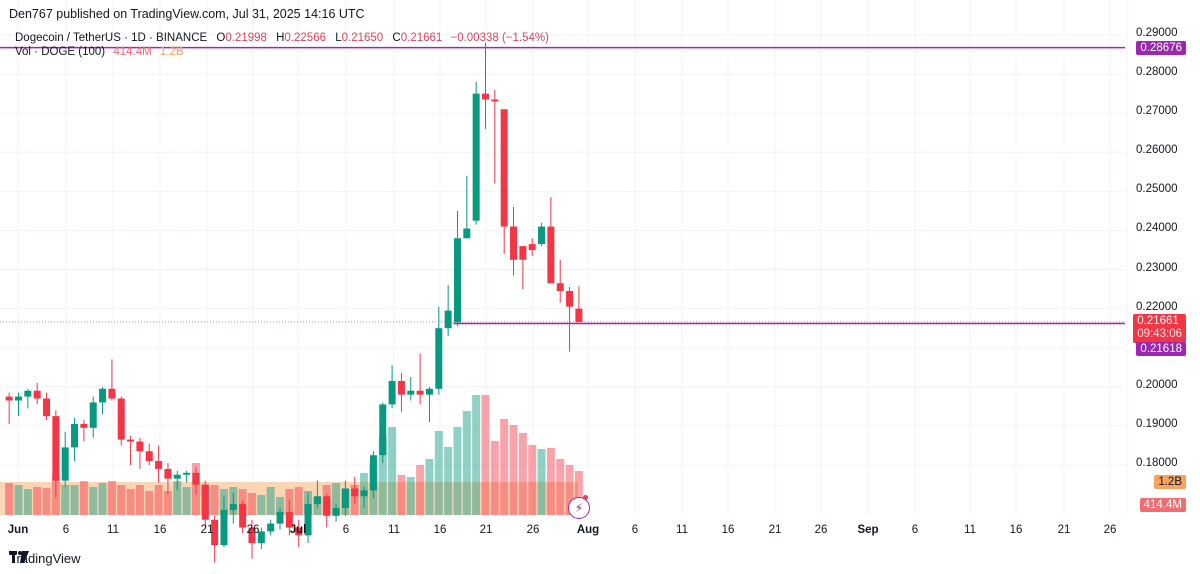 The width and height of the screenshot is (1200, 574). What do you see at coordinates (1157, 423) in the screenshot?
I see `price-tick-label: 0.19000` at bounding box center [1157, 423].